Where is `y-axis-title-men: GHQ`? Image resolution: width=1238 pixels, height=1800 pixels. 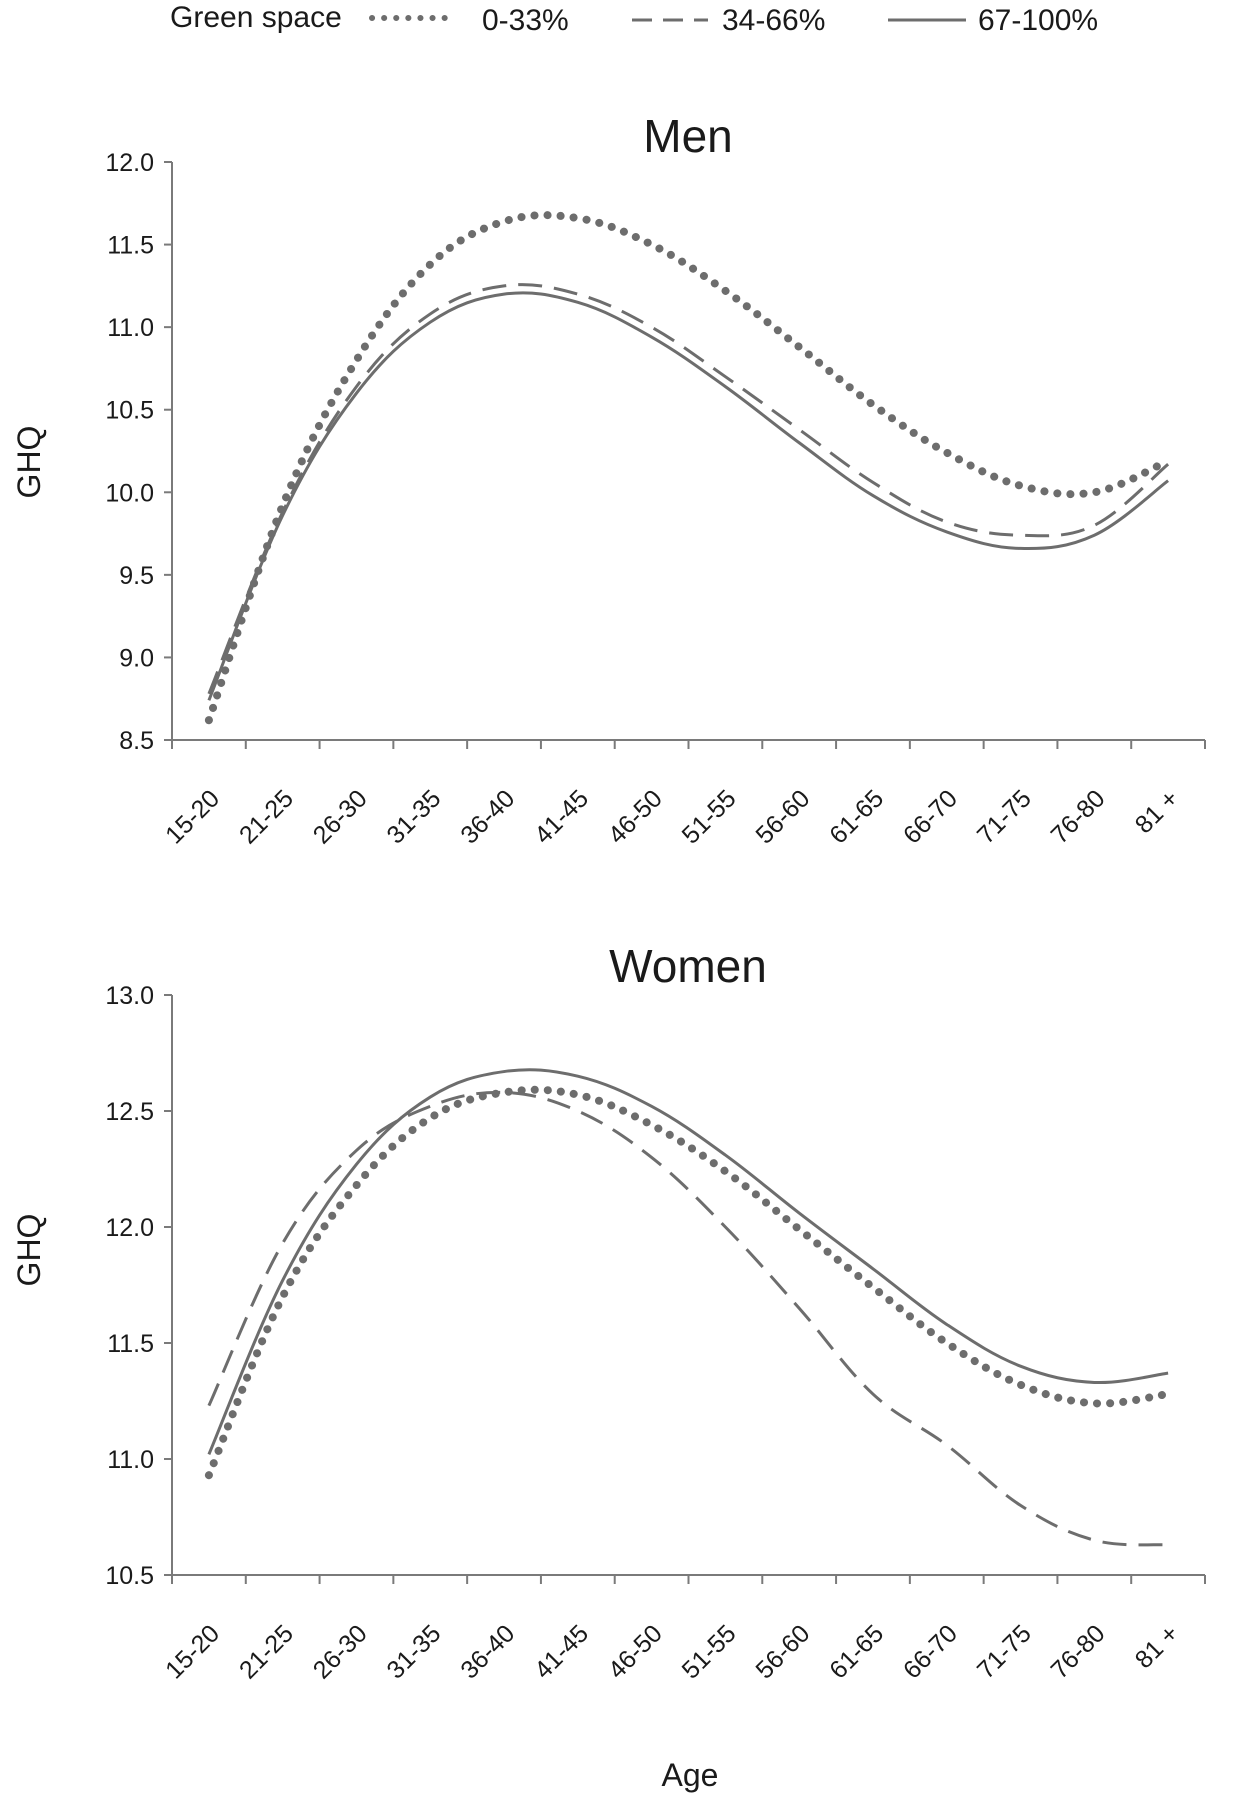
y-axis-title-men: GHQ is located at coordinates (29, 462).